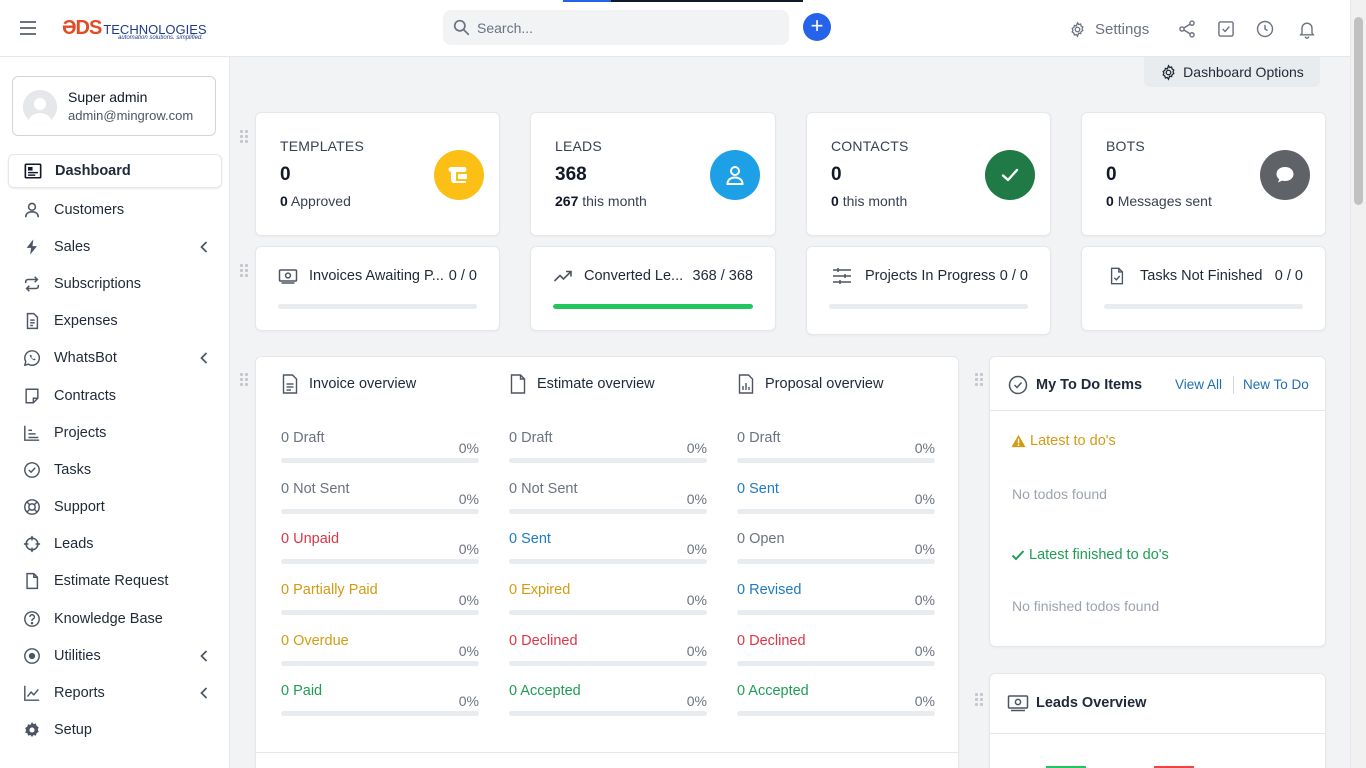  Describe the element at coordinates (457, 174) in the screenshot. I see `template-icon` at that location.